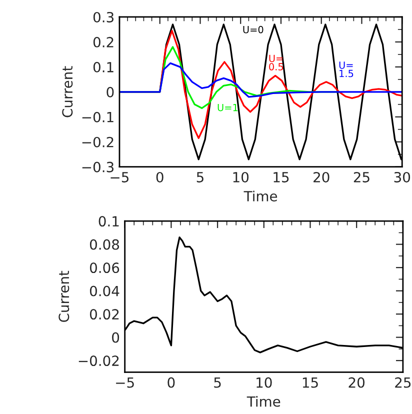 The width and height of the screenshot is (412, 414). Describe the element at coordinates (105, 268) in the screenshot. I see `y-tick-label: 0.06` at that location.